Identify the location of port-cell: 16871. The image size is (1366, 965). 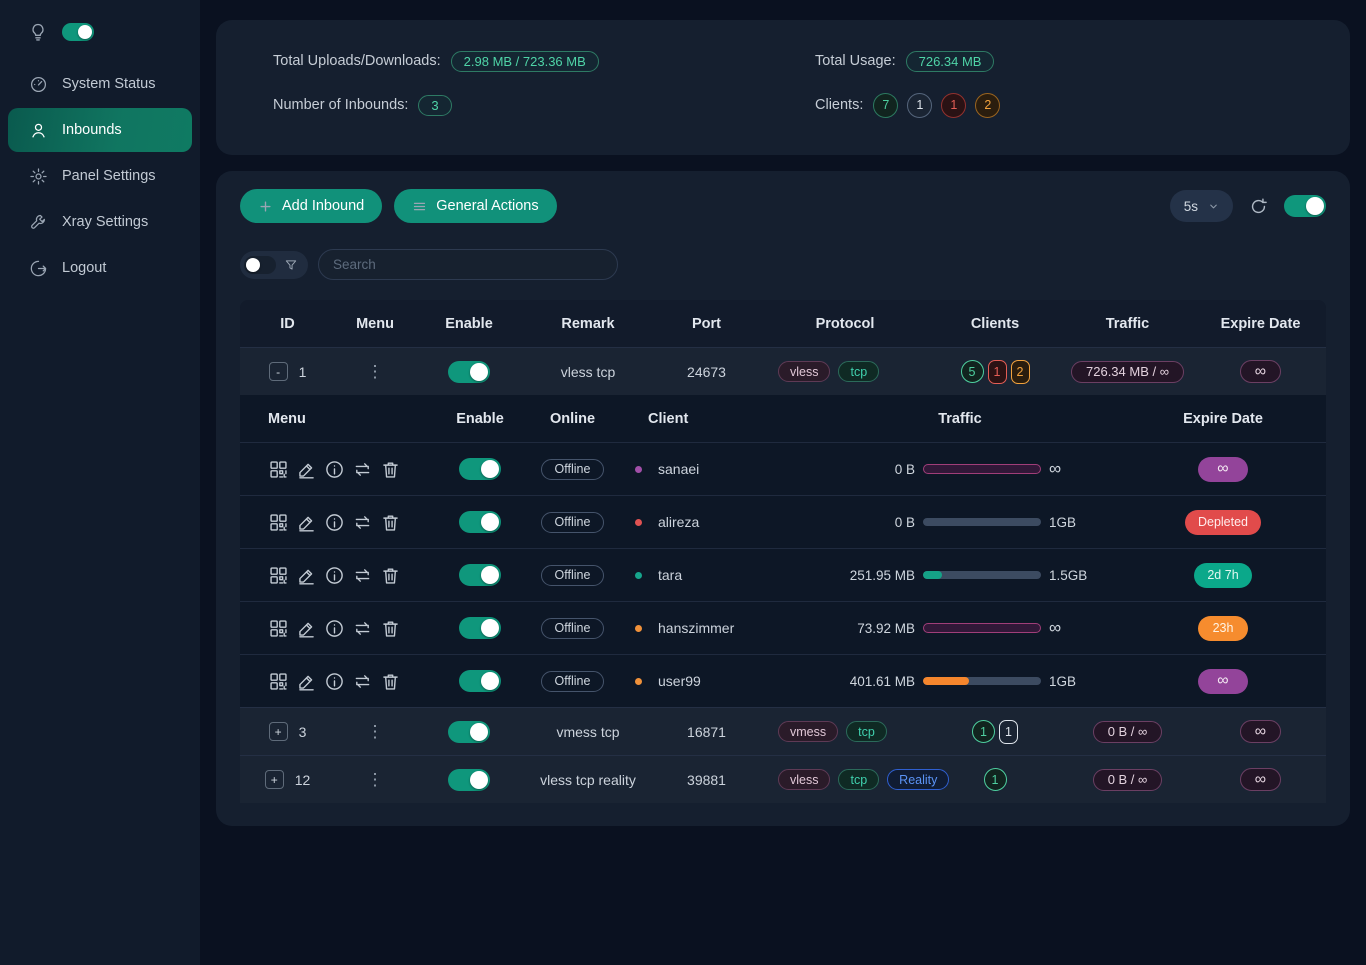
(706, 732).